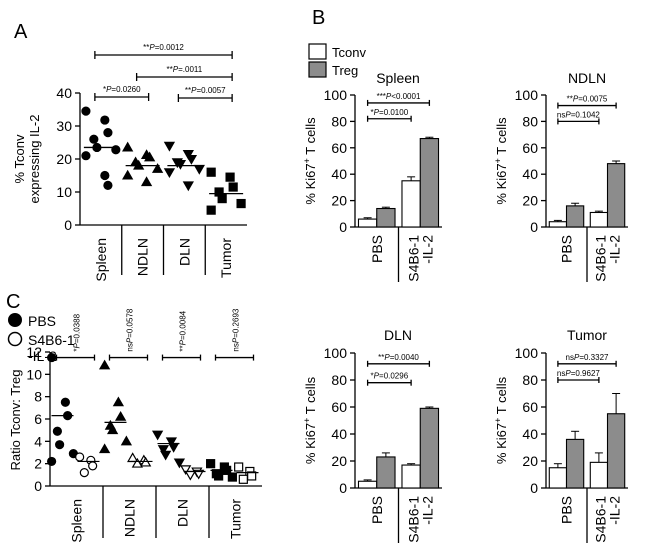  Describe the element at coordinates (122, 89) in the screenshot. I see `significance-label: *P=0.0260` at that location.